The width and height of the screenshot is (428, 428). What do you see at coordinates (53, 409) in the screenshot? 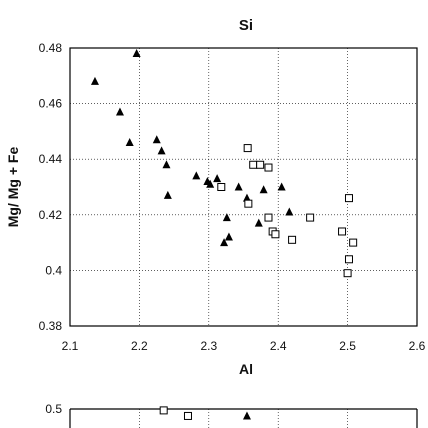
I see `second-plot-ytick-label: 0.5` at bounding box center [53, 409].